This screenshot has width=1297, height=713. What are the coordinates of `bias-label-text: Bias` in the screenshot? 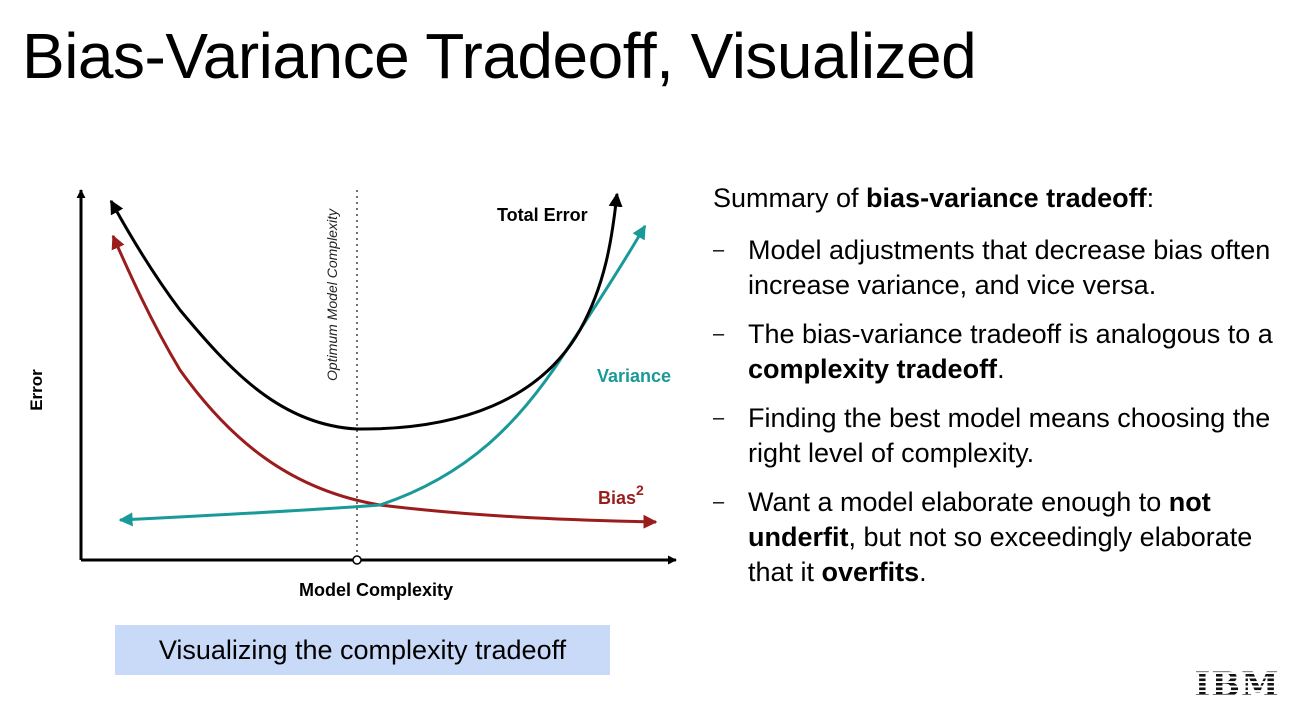 It's located at (617, 498).